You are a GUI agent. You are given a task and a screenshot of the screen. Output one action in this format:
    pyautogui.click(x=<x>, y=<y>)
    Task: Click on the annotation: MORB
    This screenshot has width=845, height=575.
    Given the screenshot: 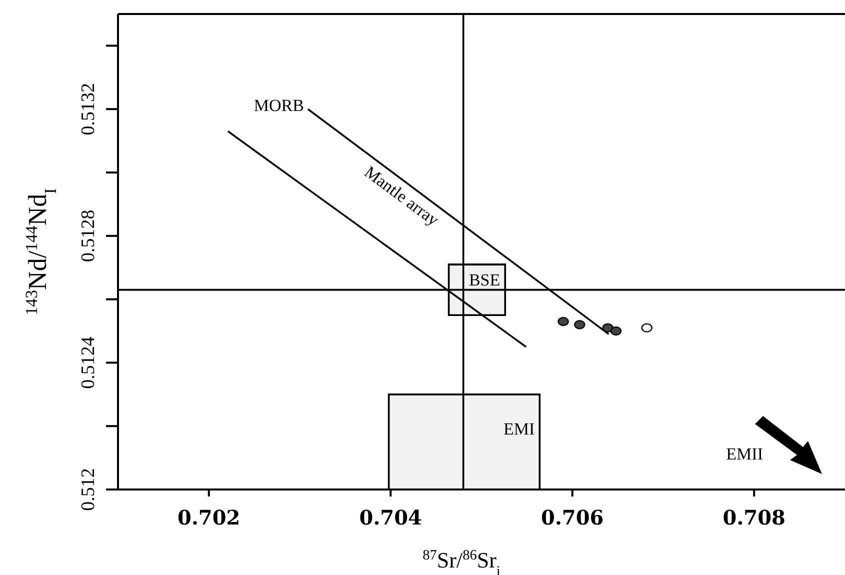 What is the action you would take?
    pyautogui.click(x=279, y=106)
    